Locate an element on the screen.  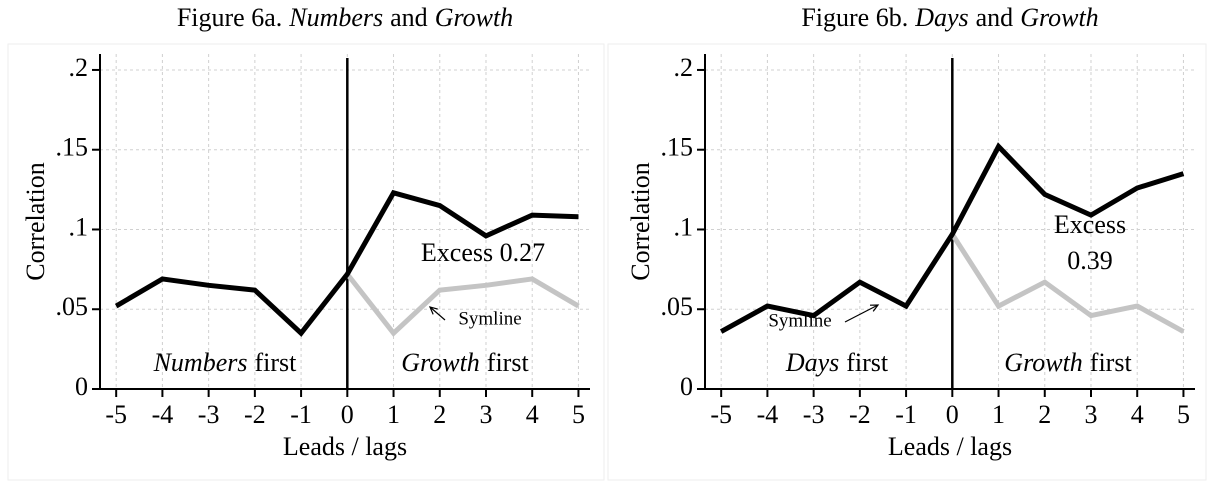
title-part: Figure 6b. is located at coordinates (854, 17).